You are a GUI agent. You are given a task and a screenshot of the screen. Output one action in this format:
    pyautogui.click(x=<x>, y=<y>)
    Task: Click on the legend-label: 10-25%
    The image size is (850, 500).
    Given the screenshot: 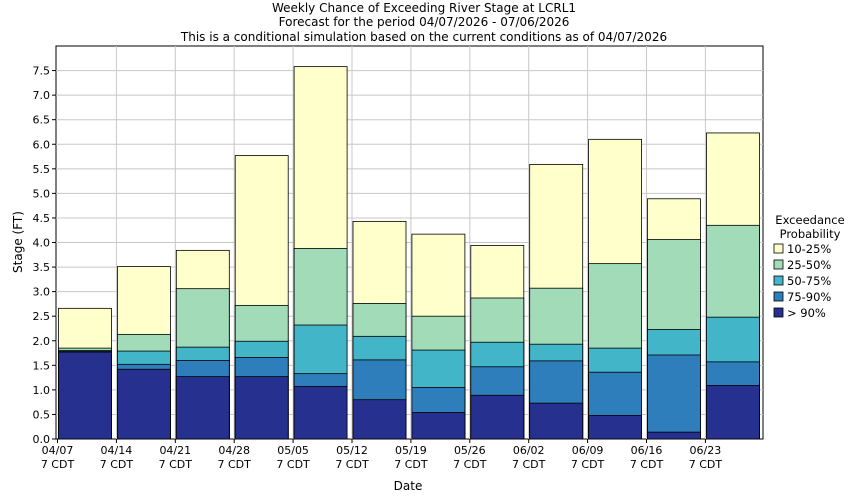 What is the action you would take?
    pyautogui.click(x=809, y=249)
    